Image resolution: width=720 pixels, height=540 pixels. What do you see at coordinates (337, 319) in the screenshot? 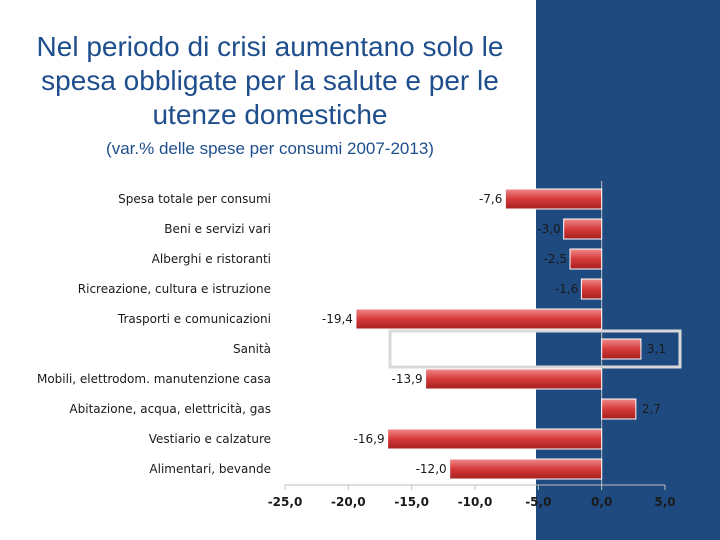
I see `value-label: -19,4` at bounding box center [337, 319].